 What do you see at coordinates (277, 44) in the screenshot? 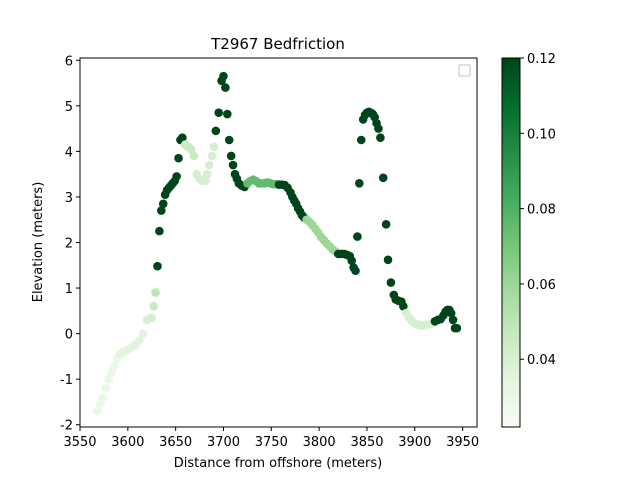
I see `chart-title: T2967 Bedfriction` at bounding box center [277, 44].